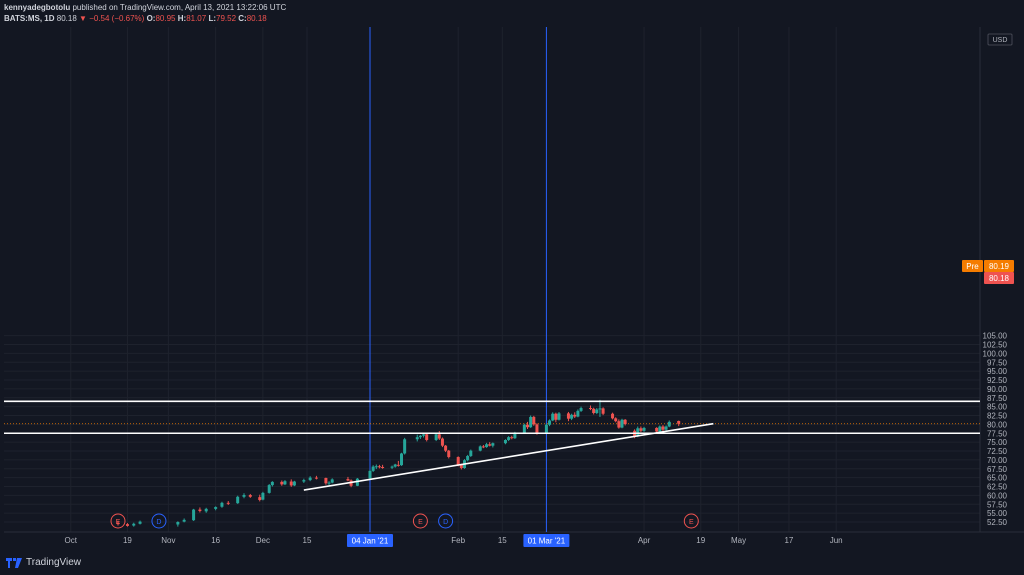  Describe the element at coordinates (263, 540) in the screenshot. I see `x-tick-label: Dec` at that location.